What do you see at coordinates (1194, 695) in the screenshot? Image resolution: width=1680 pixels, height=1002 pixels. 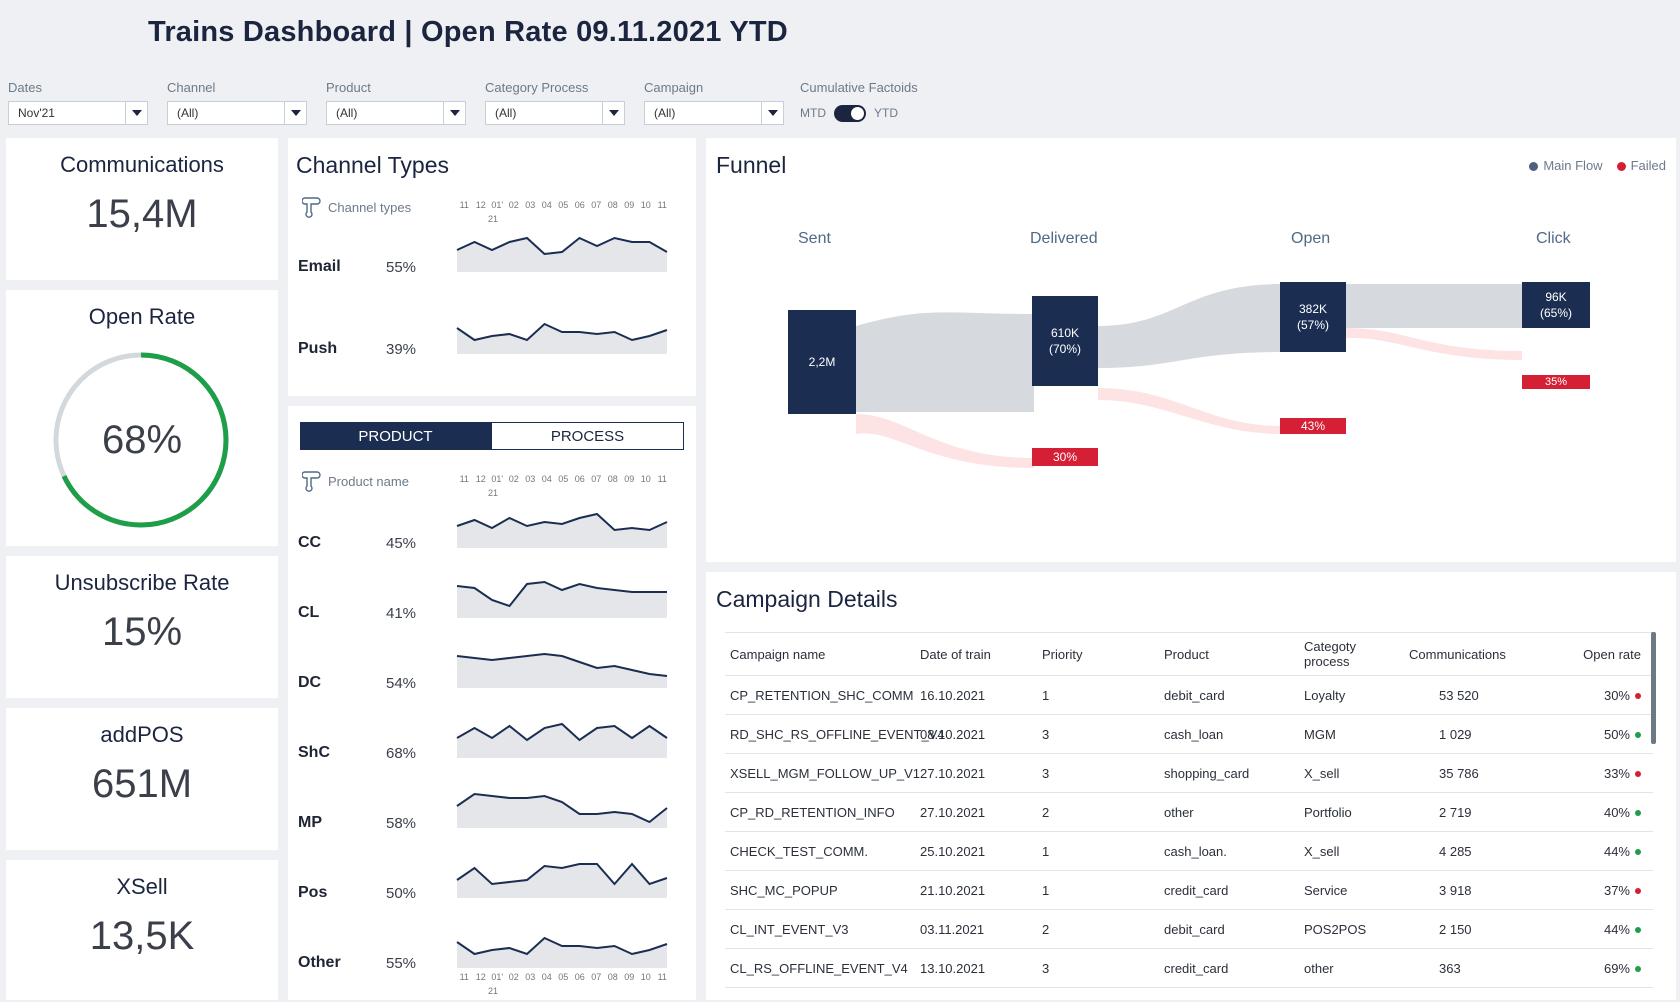 I see `cell-product: debit_card` at bounding box center [1194, 695].